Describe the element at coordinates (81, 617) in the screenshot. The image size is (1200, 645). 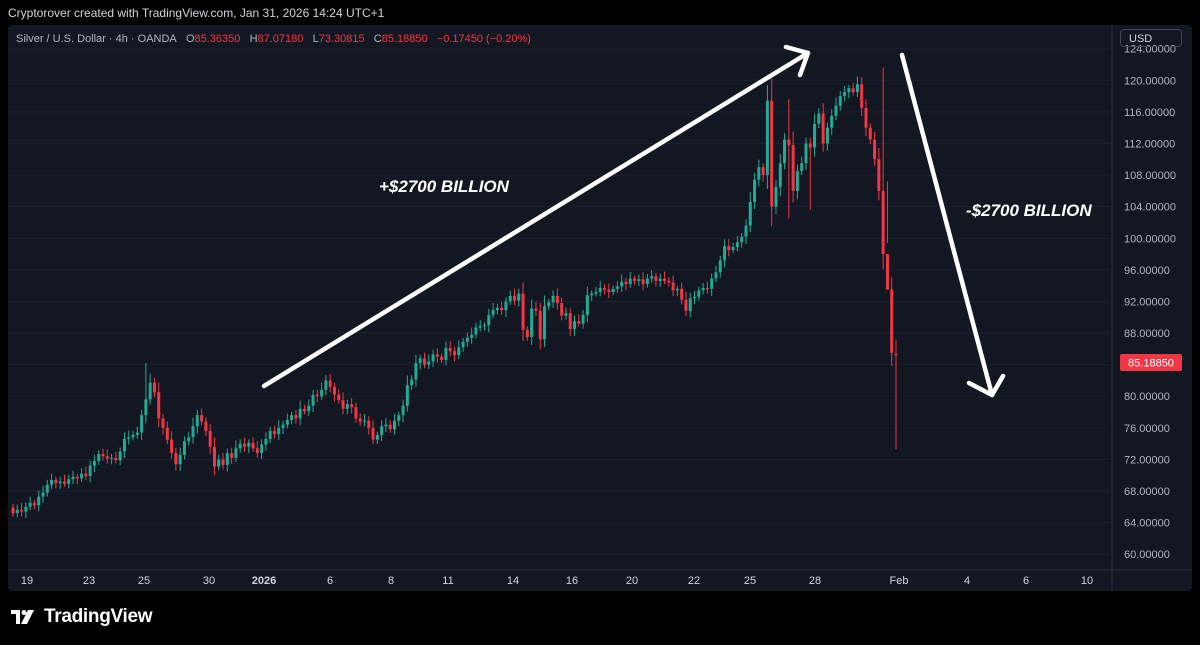
I see `tradingview-logo: TradingView` at that location.